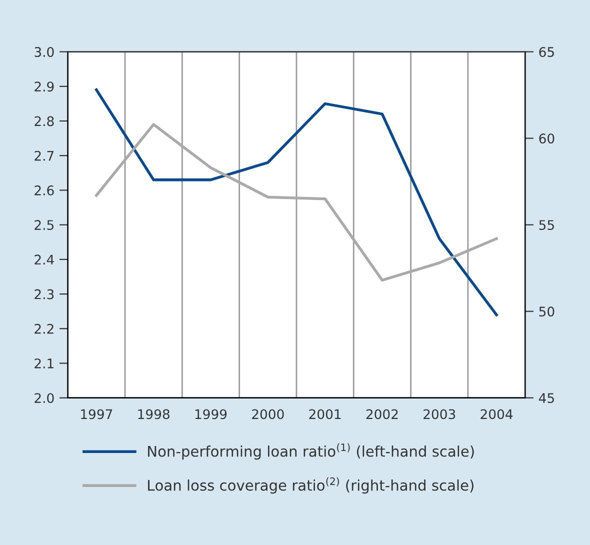 The image size is (590, 545). Describe the element at coordinates (44, 51) in the screenshot. I see `y-tick-label: 3.0` at that location.